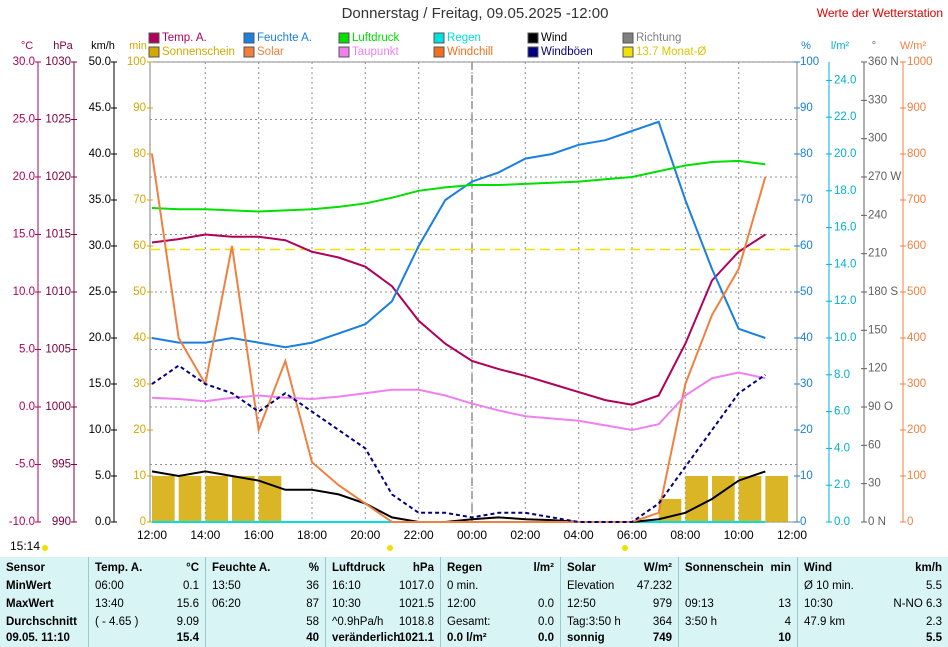 This screenshot has height=647, width=948. What do you see at coordinates (103, 46) in the screenshot?
I see `axis-title: km/h` at bounding box center [103, 46].